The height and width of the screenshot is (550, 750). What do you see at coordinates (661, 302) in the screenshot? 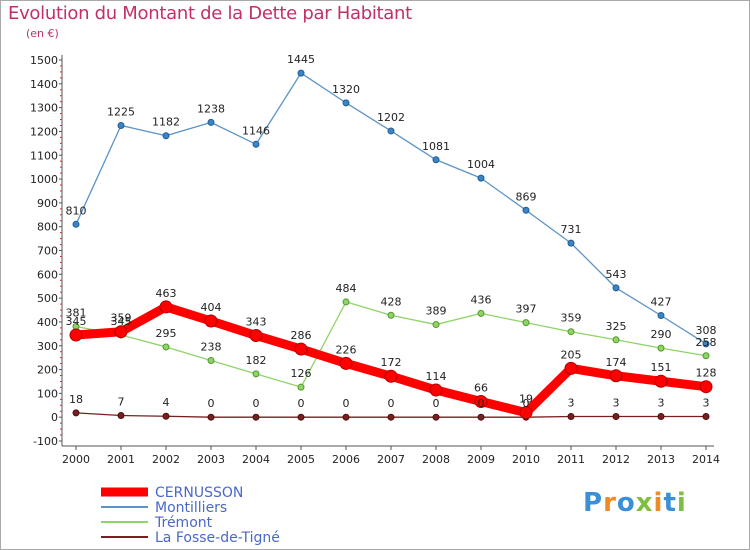
I see `data-label: 427` at bounding box center [661, 302].